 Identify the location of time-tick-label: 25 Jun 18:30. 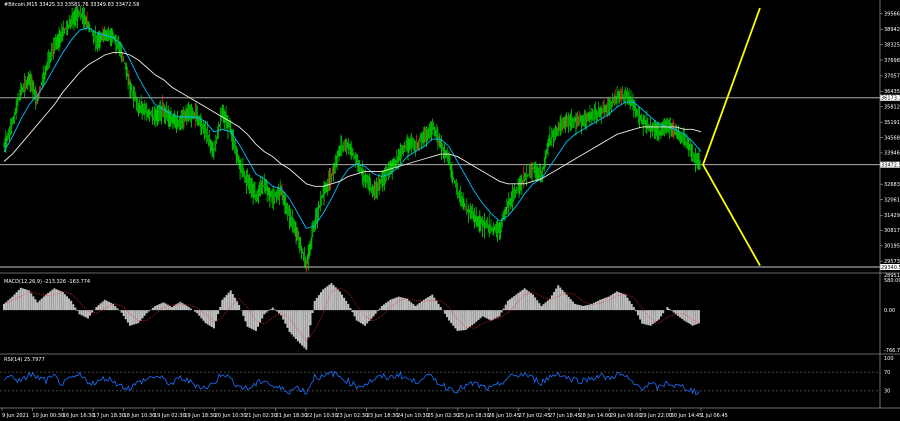
(474, 416).